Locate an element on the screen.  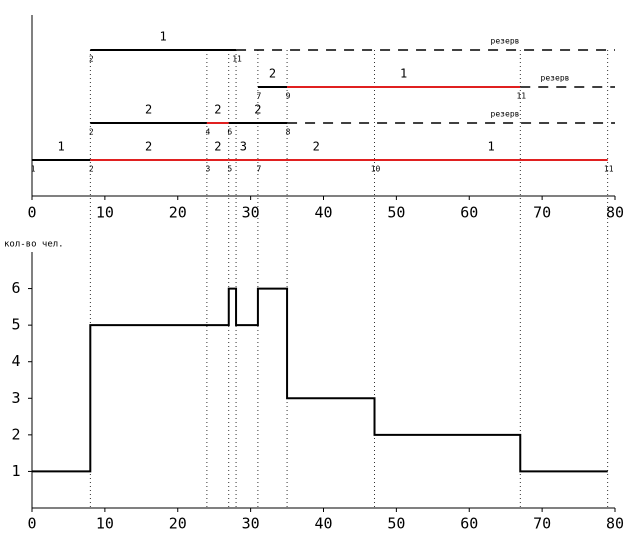
node-label: 1 is located at coordinates (33, 169).